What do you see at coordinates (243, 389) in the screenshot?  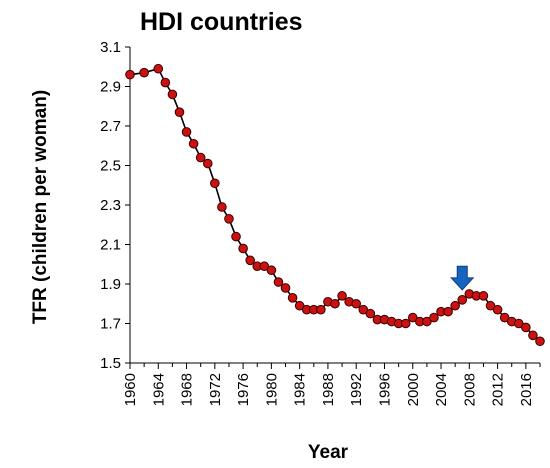 I see `x-tick-label: 1976` at bounding box center [243, 389].